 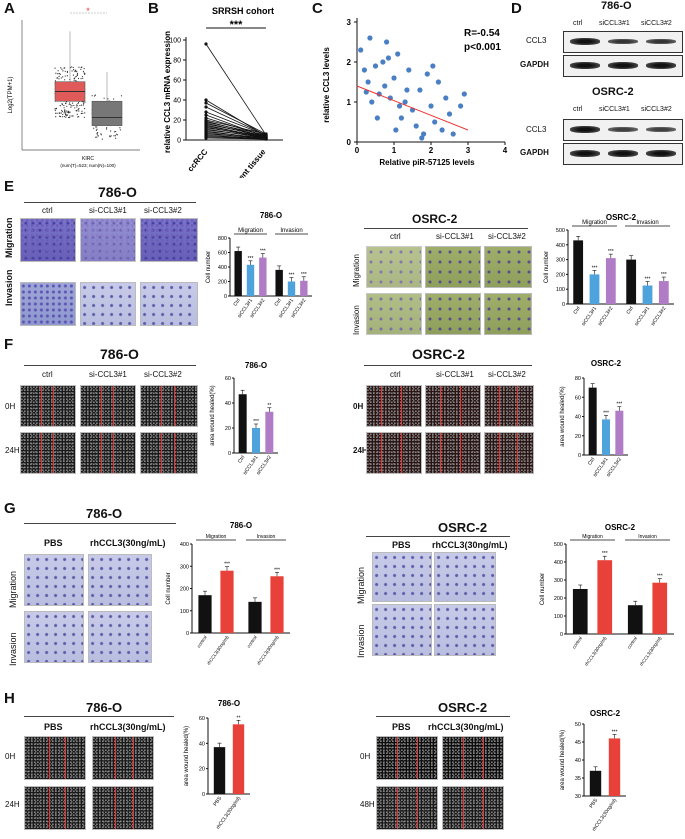 What do you see at coordinates (225, 297) in the screenshot?
I see `chart-ytick-label: 0` at bounding box center [225, 297].